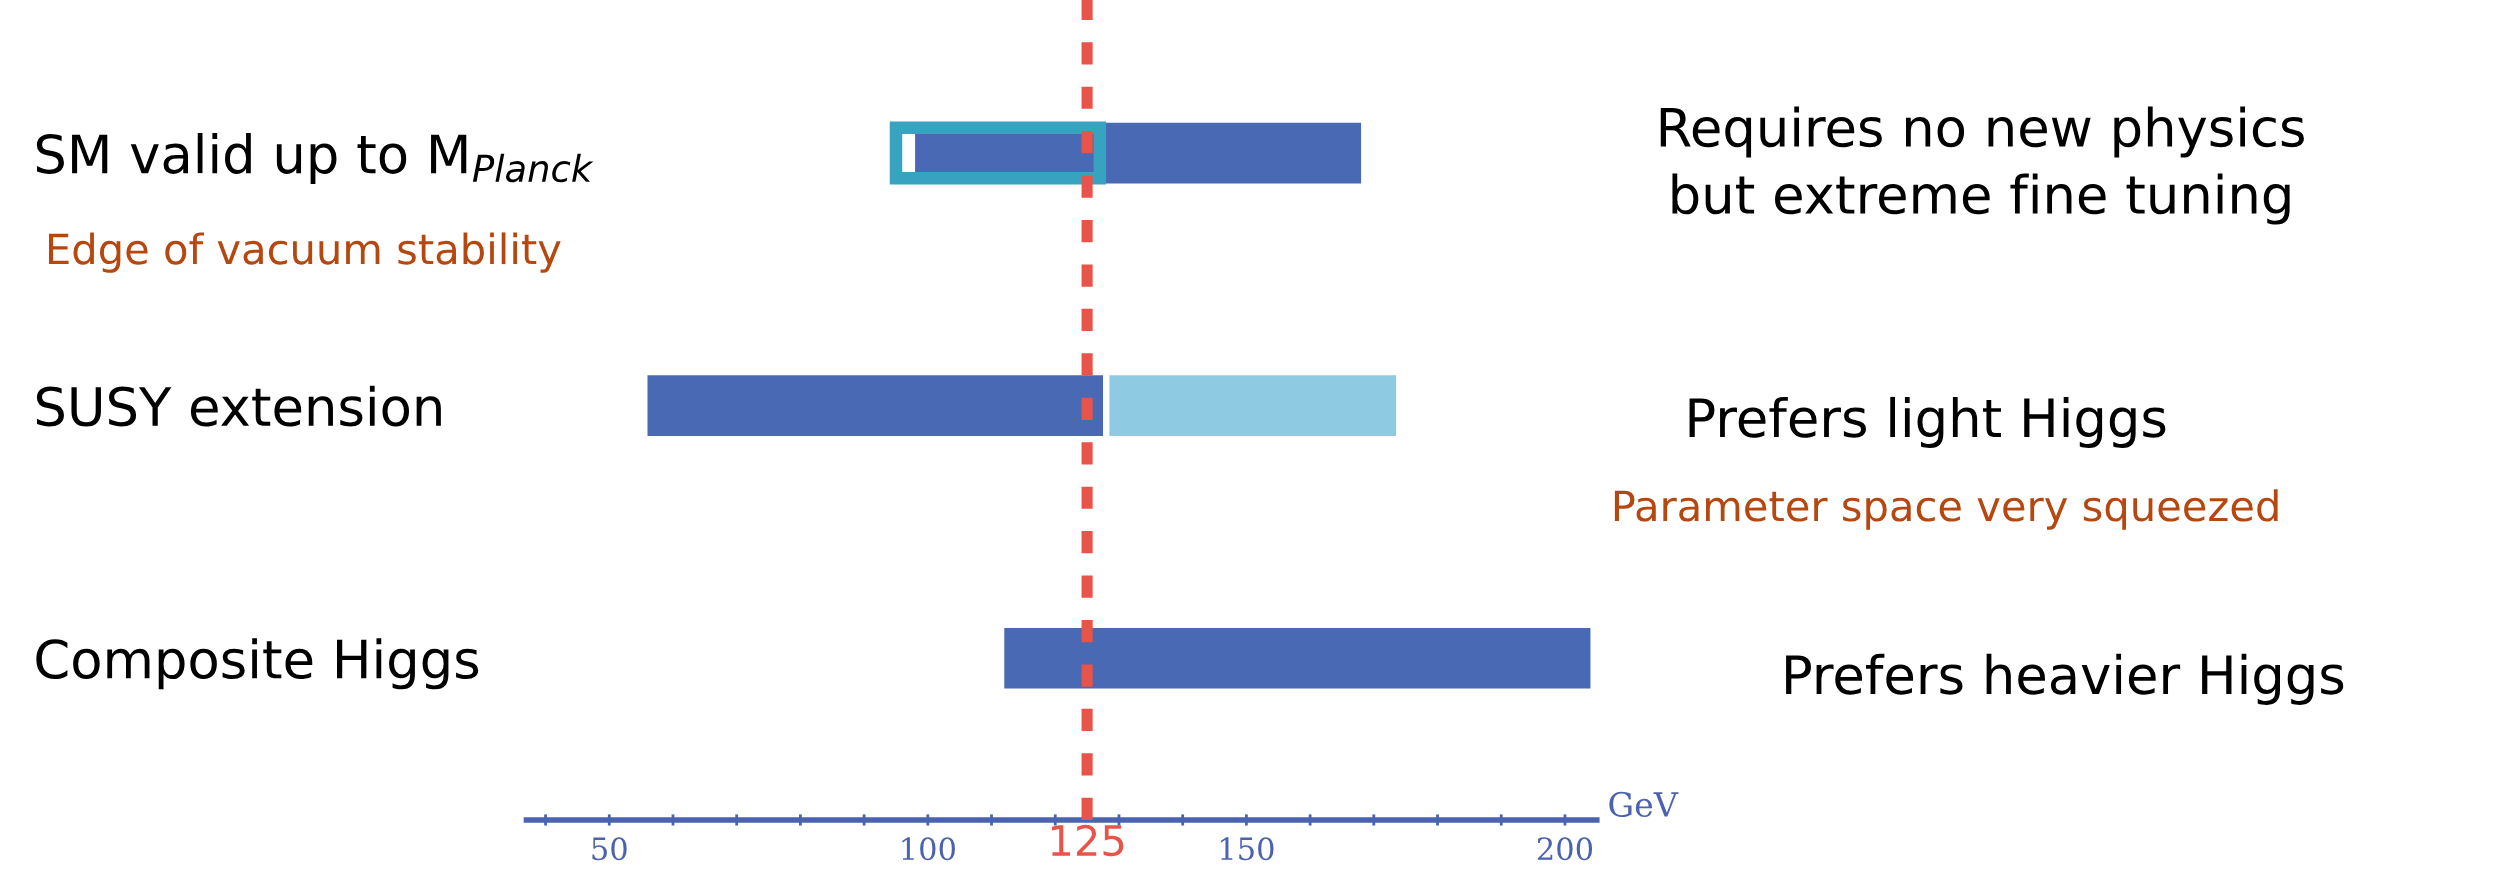 The image size is (2495, 871). What do you see at coordinates (305, 252) in the screenshot?
I see `annotation: Edge of vacuum stability` at bounding box center [305, 252].